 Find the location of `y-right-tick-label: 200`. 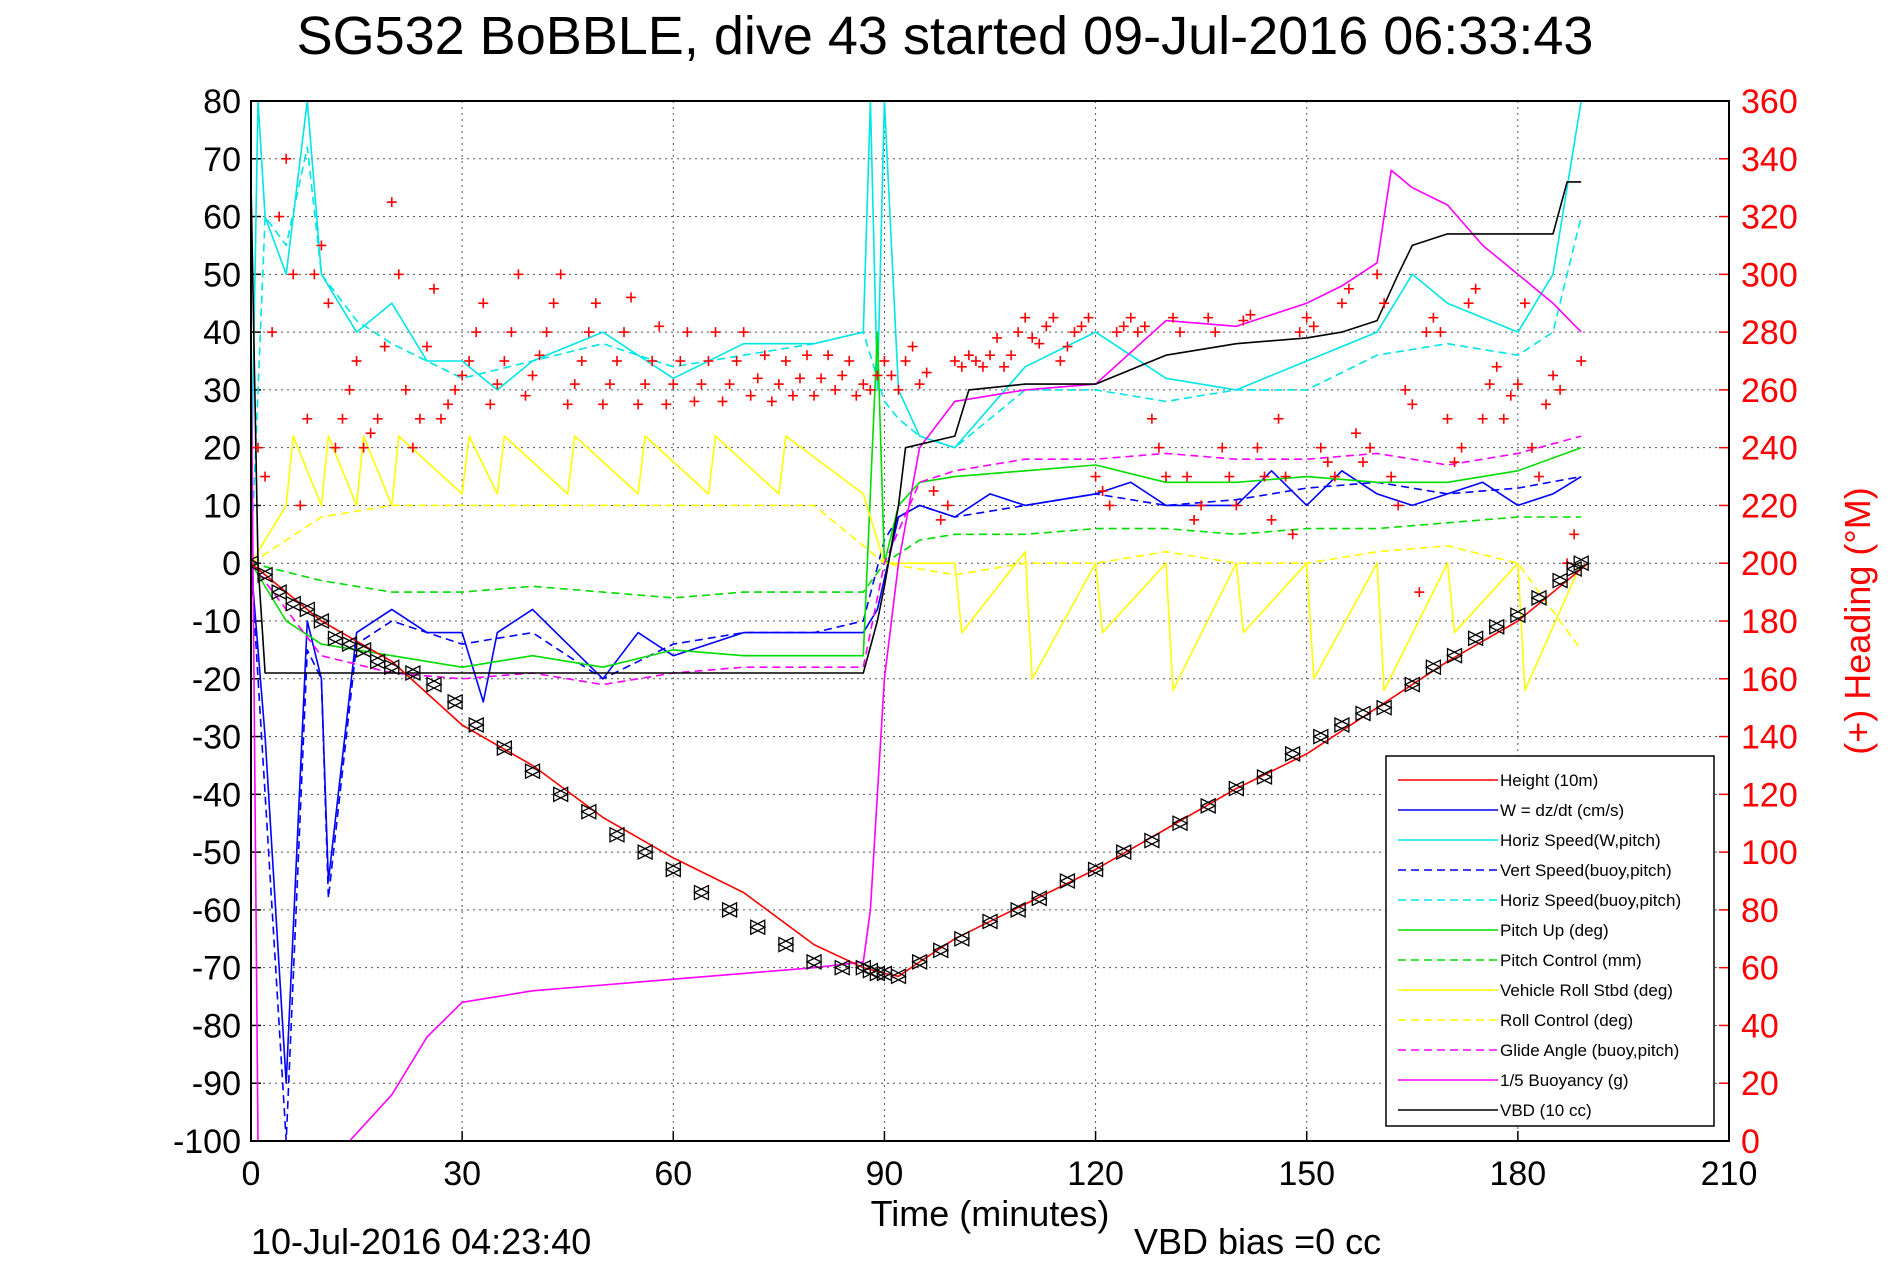

y-right-tick-label: 200 is located at coordinates (1769, 564).